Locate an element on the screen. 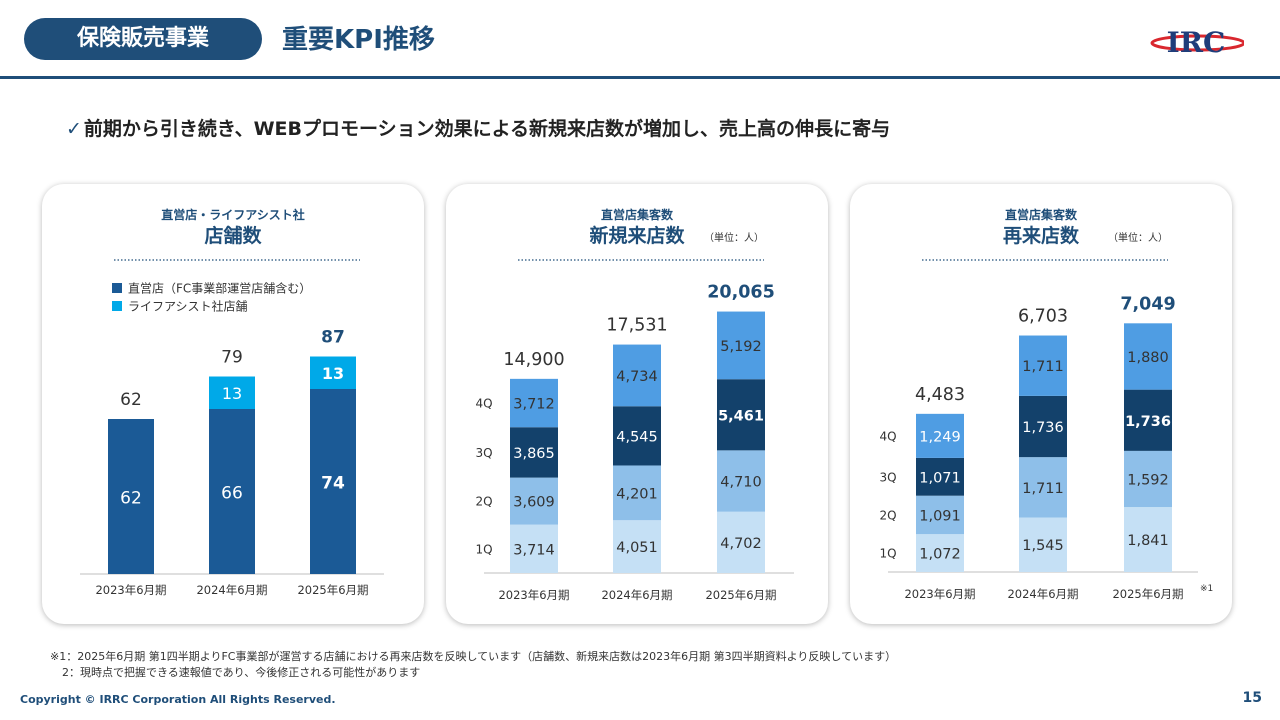 The width and height of the screenshot is (1280, 720). total-label: 62 is located at coordinates (131, 400).